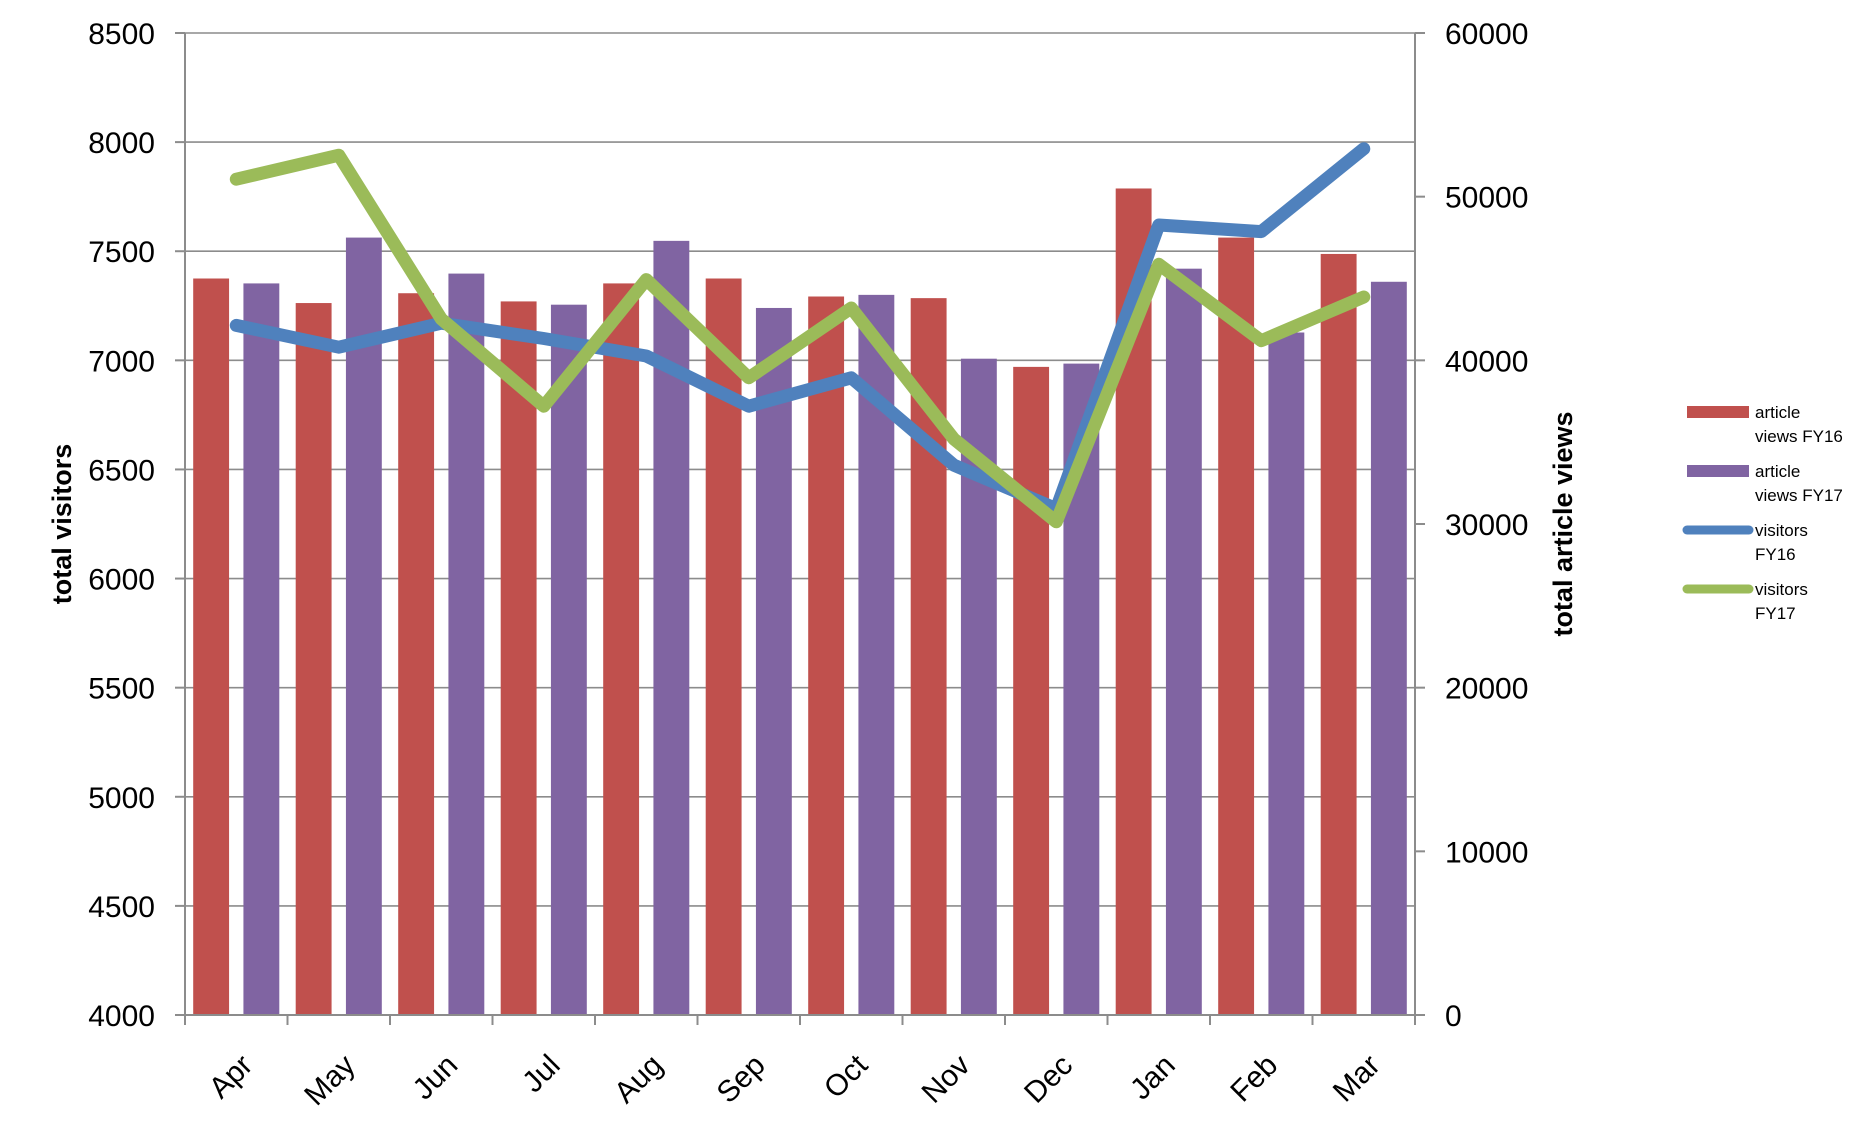 This screenshot has height=1121, width=1858. What do you see at coordinates (121, 143) in the screenshot?
I see `left-tick-label: 8000` at bounding box center [121, 143].